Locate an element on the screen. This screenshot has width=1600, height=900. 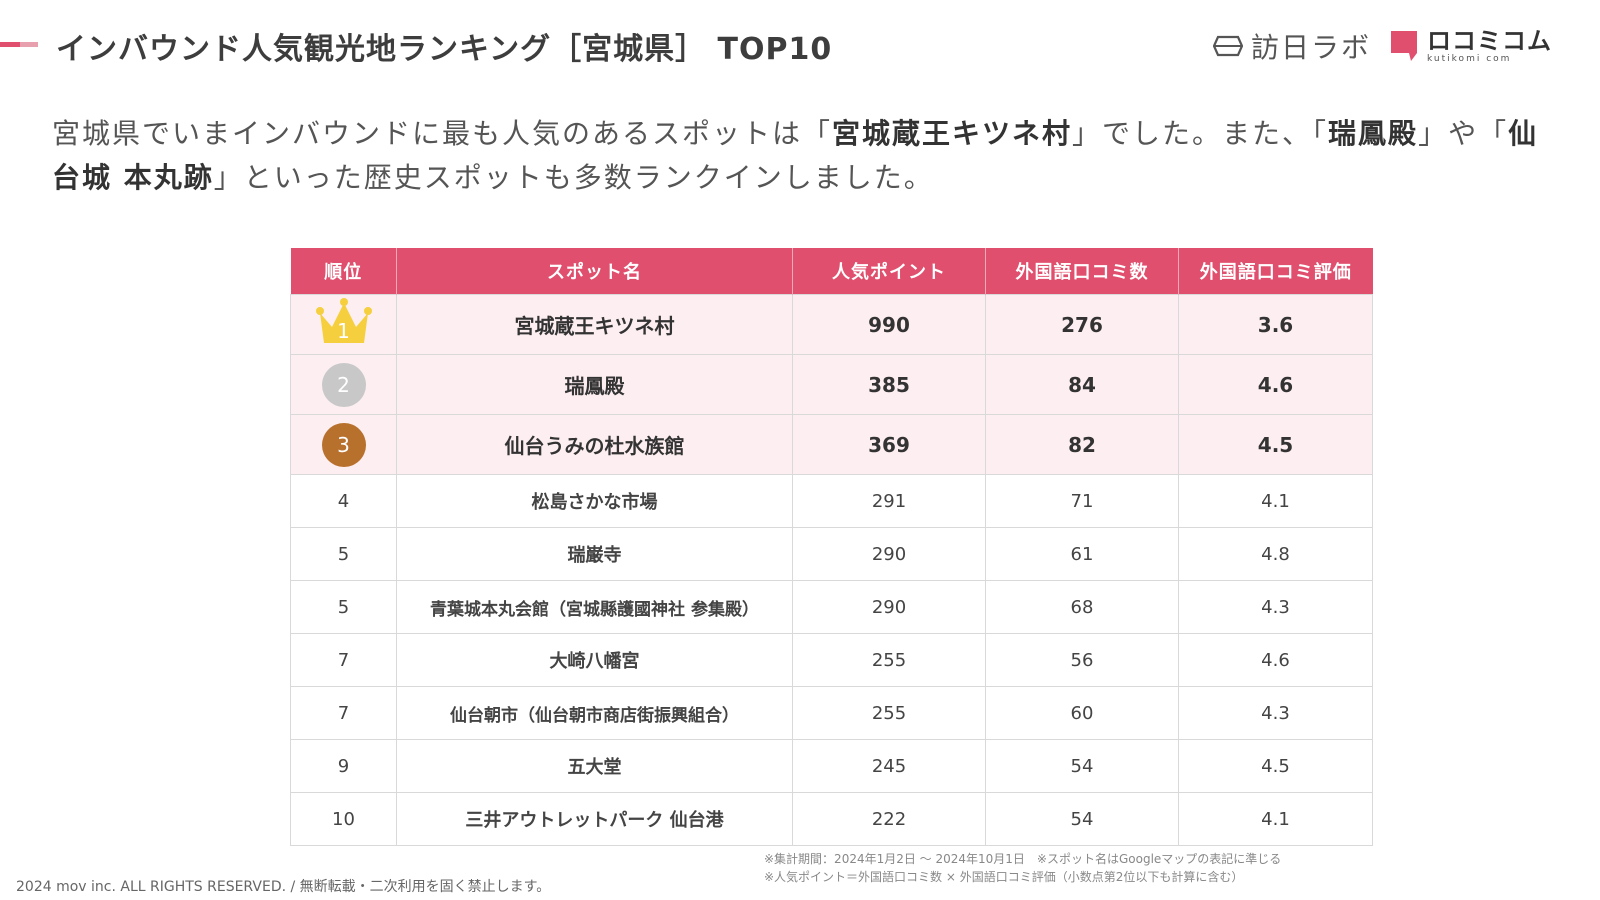
spot-name-cell: 仙台うみの杜水族館 is located at coordinates (594, 444).